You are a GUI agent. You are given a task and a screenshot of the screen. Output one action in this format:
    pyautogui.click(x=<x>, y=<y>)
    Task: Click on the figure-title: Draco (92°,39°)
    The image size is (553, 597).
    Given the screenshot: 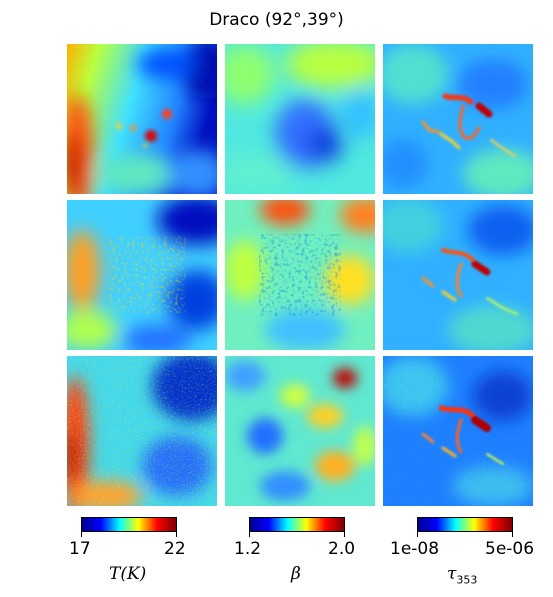 What is the action you would take?
    pyautogui.click(x=276, y=20)
    